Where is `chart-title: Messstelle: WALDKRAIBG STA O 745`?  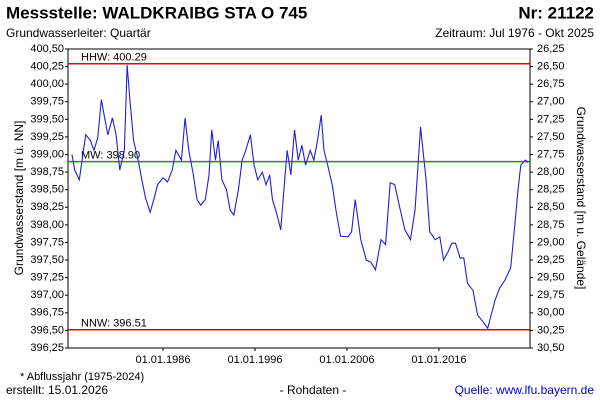 chart-title: Messstelle: WALDKRAIBG STA O 745 is located at coordinates (156, 12).